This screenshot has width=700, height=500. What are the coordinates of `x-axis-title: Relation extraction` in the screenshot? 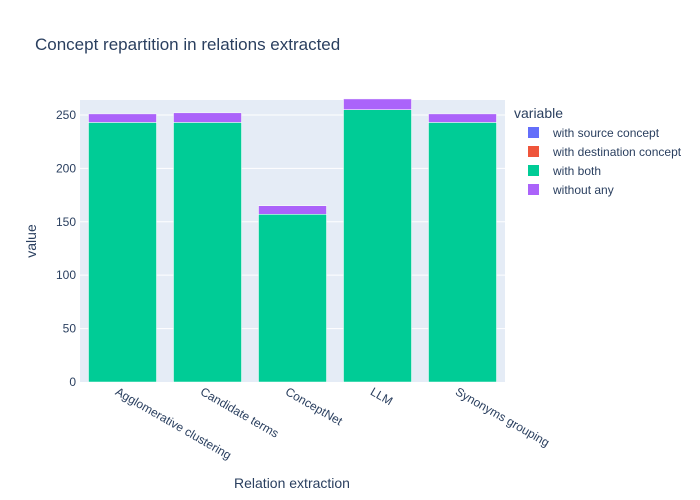 It's located at (292, 483).